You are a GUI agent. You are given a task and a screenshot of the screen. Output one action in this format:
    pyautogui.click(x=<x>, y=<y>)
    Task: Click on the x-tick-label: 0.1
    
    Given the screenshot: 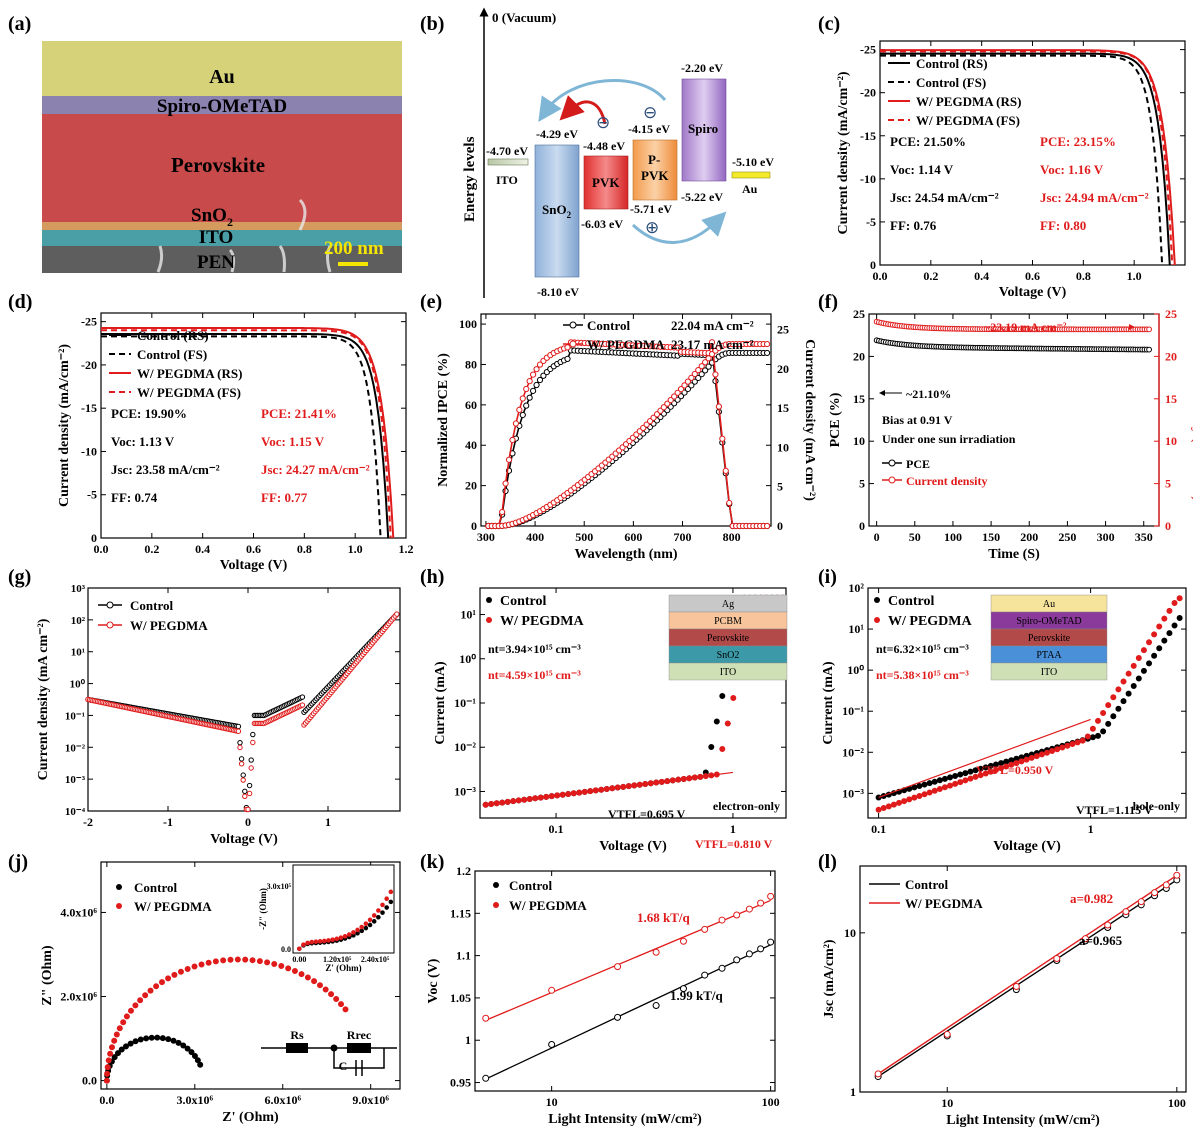 What is the action you would take?
    pyautogui.click(x=556, y=829)
    